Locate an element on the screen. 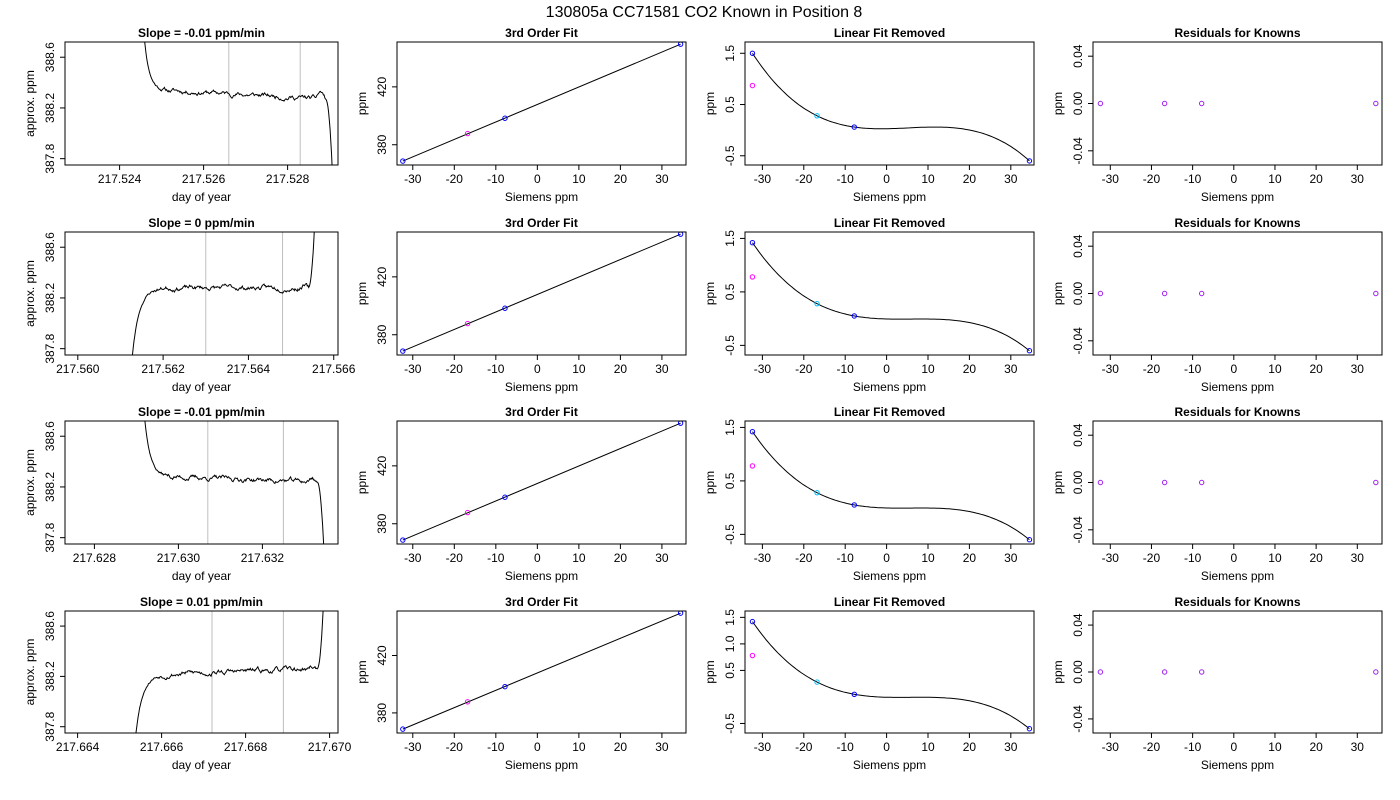 The height and width of the screenshot is (800, 1400). x-tick-label: 217.566 is located at coordinates (334, 369).